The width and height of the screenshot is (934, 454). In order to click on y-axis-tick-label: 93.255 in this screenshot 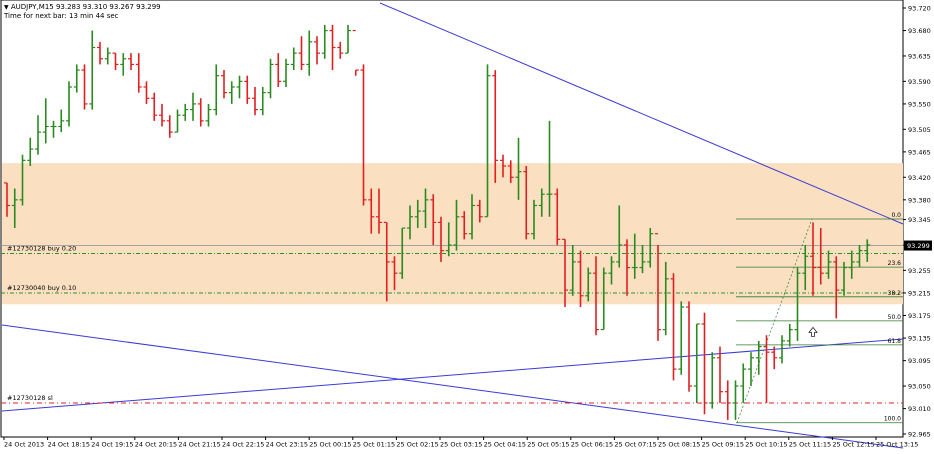, I will do `click(919, 271)`.